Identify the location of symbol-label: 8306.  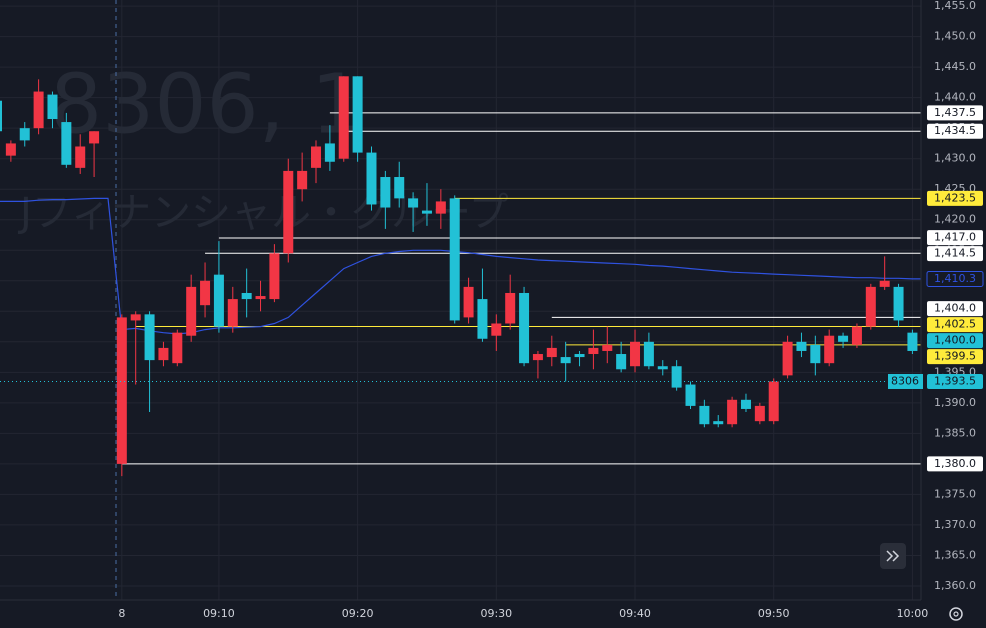
(905, 380).